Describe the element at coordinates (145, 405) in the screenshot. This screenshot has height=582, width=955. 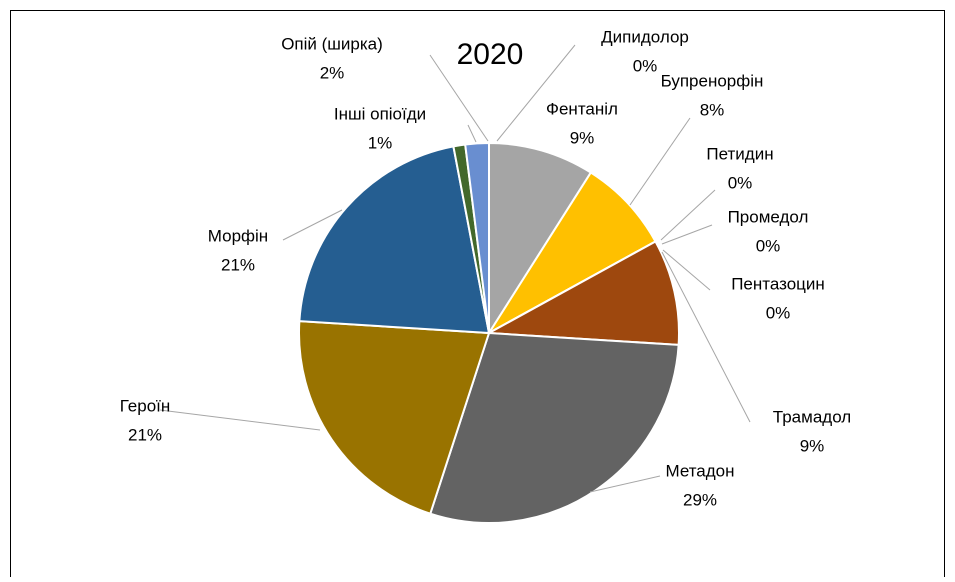
I see `slice-label: Героїн` at that location.